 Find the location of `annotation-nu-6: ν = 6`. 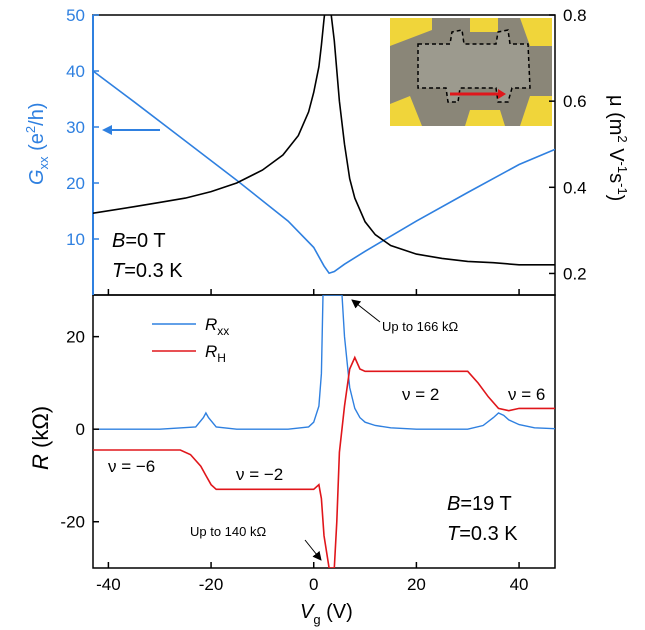

annotation-nu-6: ν = 6 is located at coordinates (526, 394).